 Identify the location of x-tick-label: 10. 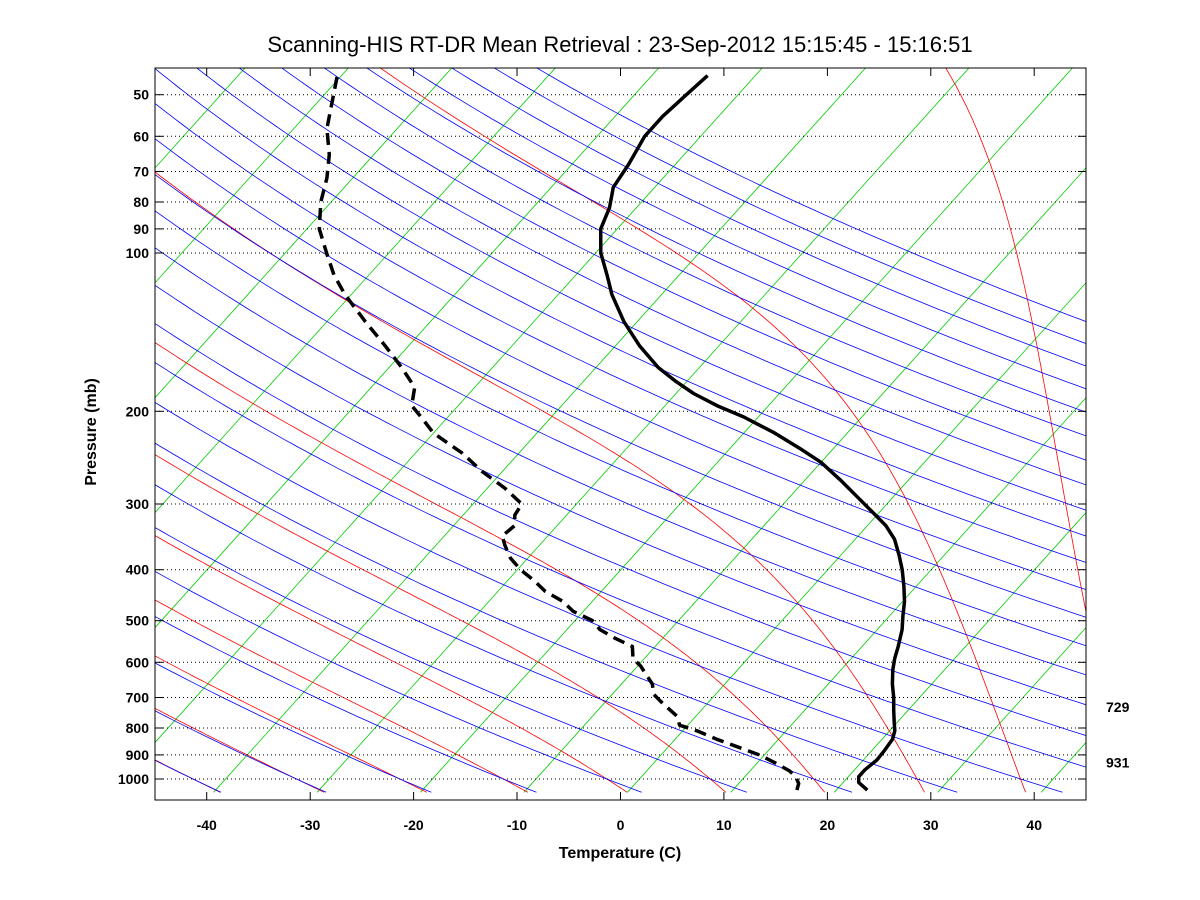
(724, 825).